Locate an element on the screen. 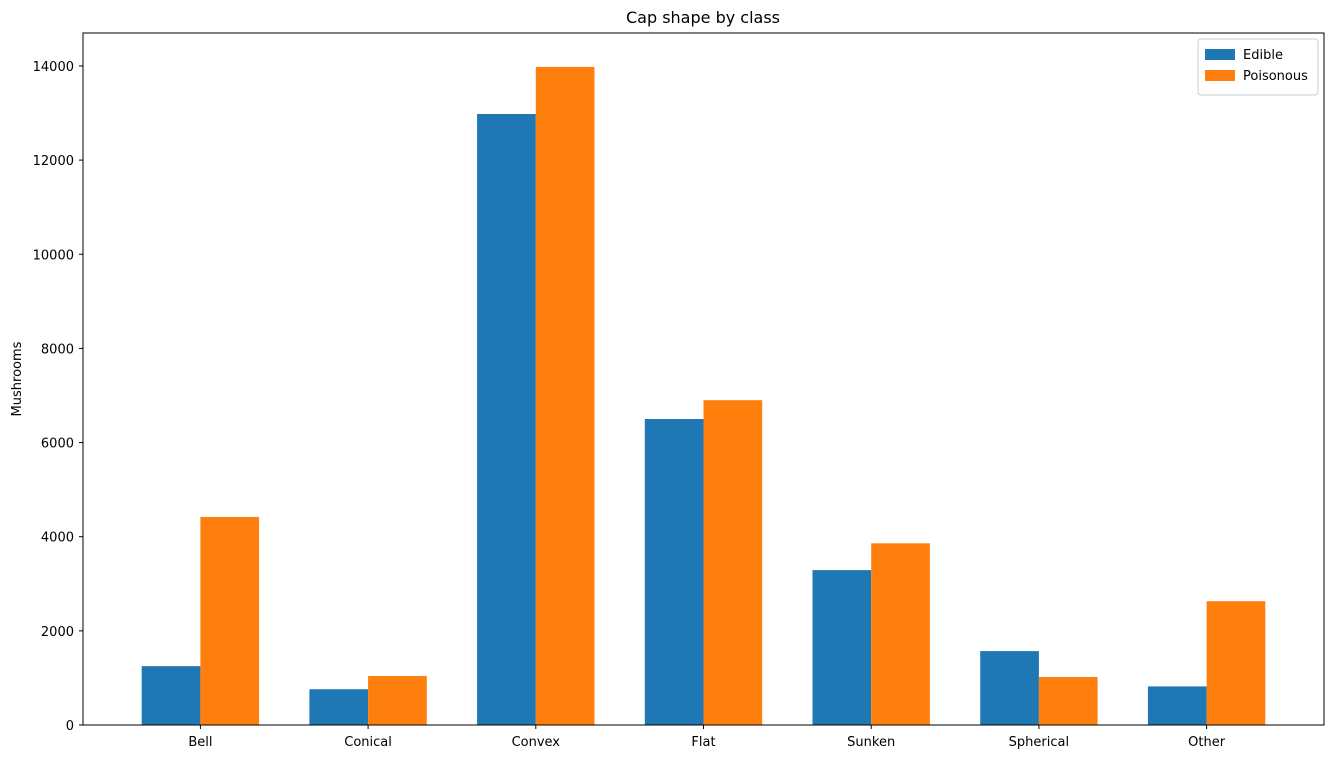 This screenshot has width=1333, height=759. bar-edible-conical is located at coordinates (339, 707).